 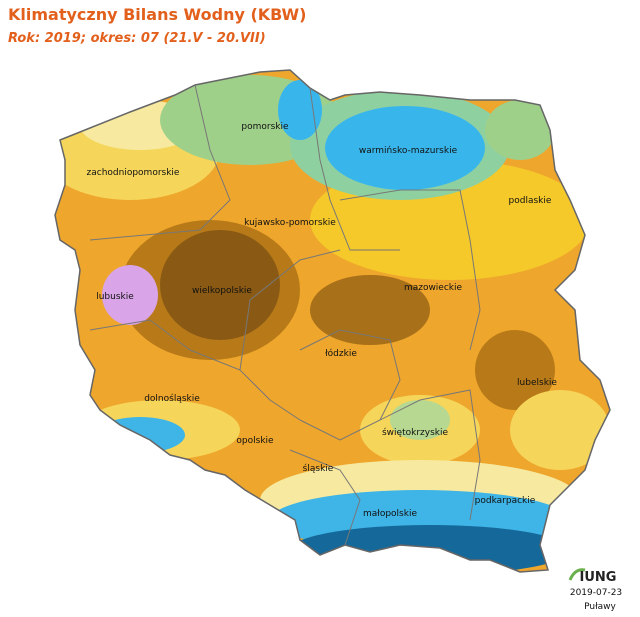 What do you see at coordinates (596, 593) in the screenshot?
I see `date: 2019-07-23` at bounding box center [596, 593].